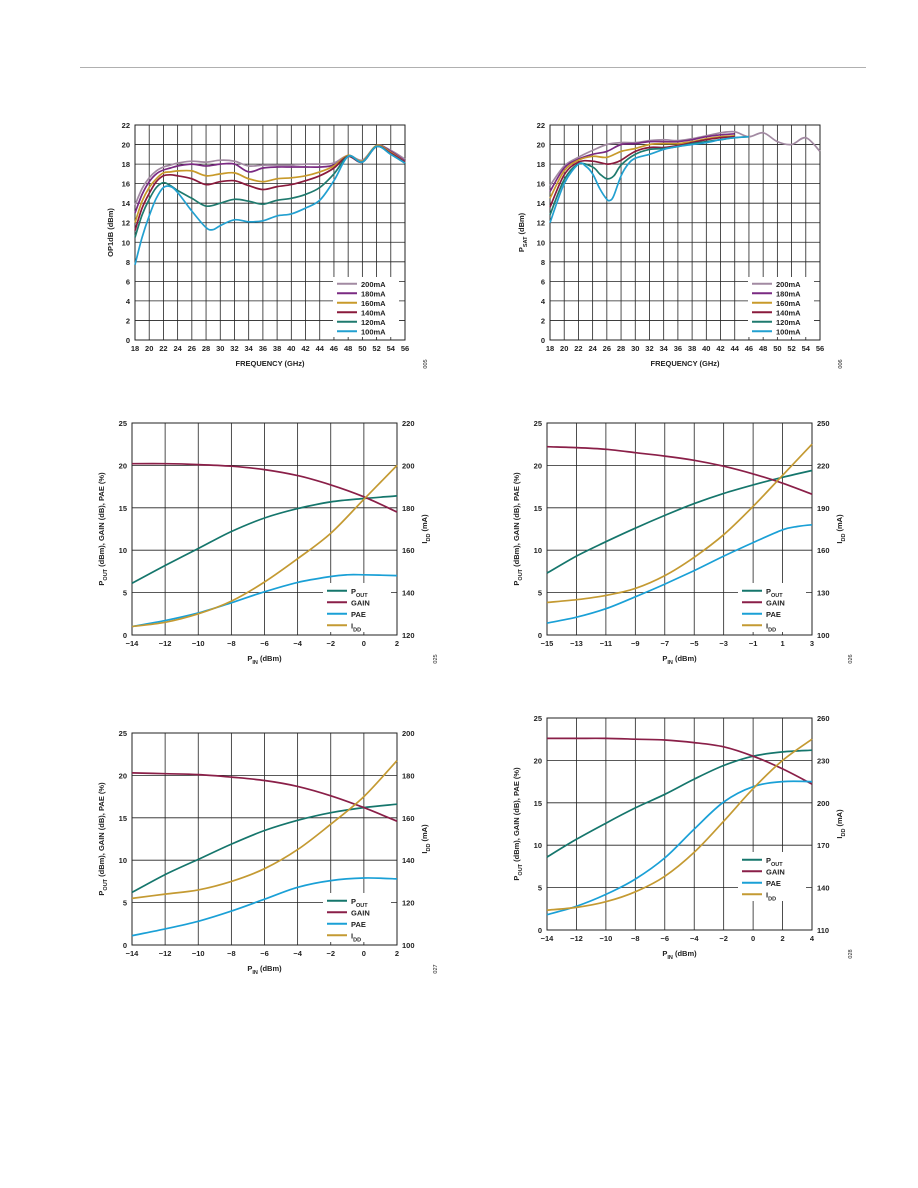  I want to click on series-line-160ma, so click(642, 166).